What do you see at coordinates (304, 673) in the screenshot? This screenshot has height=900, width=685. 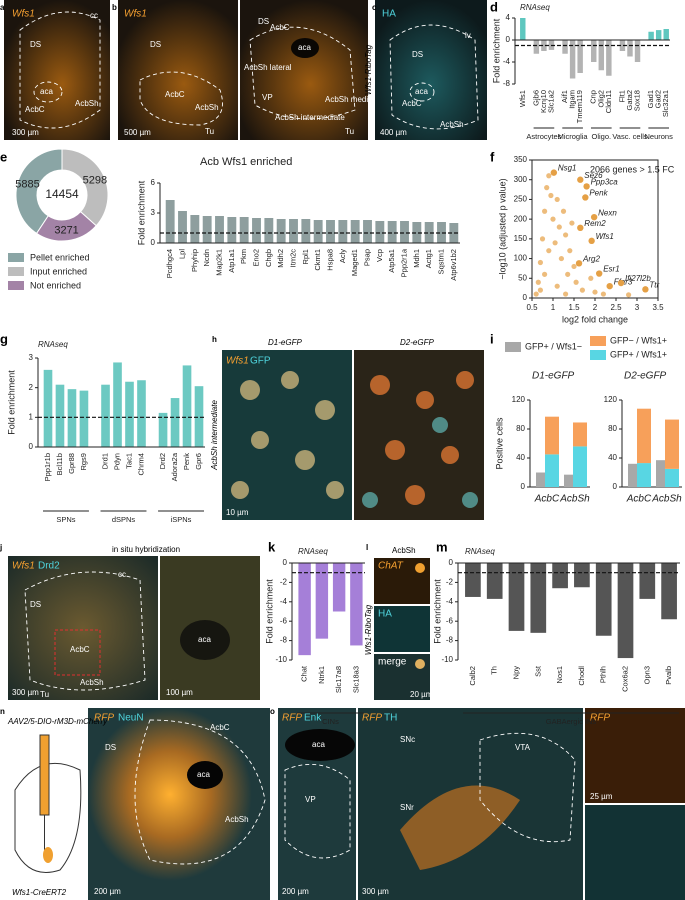 I see `category-label: Chat` at bounding box center [304, 673].